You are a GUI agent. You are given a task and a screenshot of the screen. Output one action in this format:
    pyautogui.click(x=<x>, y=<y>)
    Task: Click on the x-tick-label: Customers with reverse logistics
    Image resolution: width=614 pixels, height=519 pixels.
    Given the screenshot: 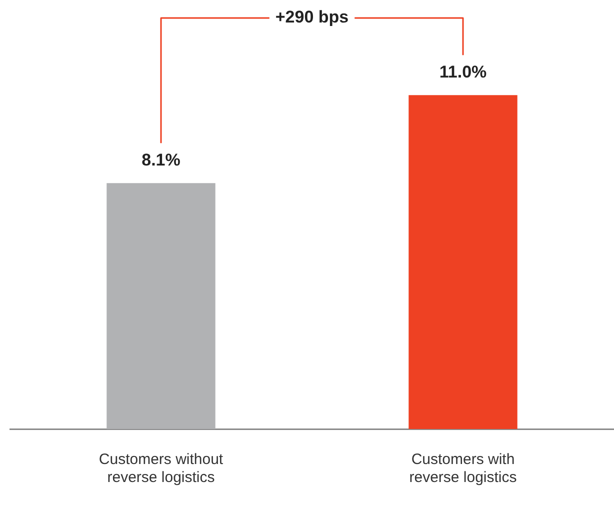 What is the action you would take?
    pyautogui.click(x=463, y=468)
    